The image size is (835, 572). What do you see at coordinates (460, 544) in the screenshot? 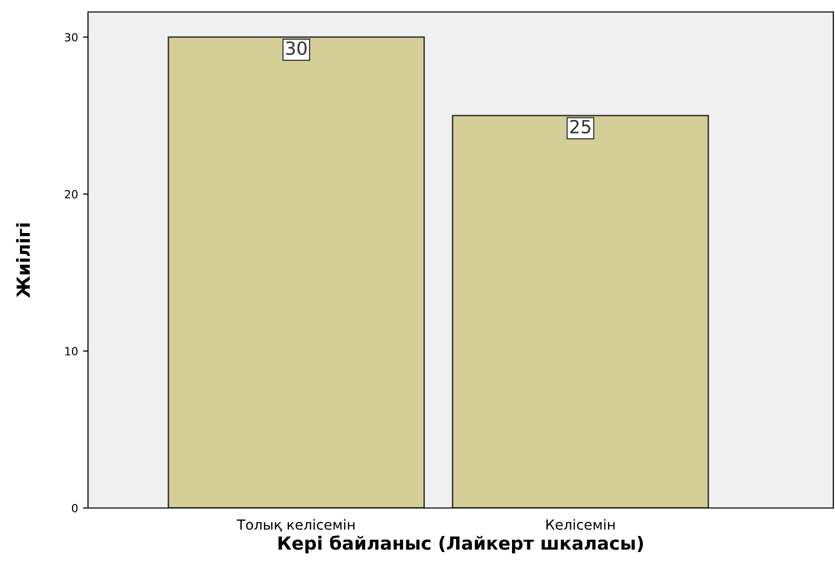
I see `x-axis-title: Кері байланыс (Лайкерт шкаласы)` at bounding box center [460, 544].